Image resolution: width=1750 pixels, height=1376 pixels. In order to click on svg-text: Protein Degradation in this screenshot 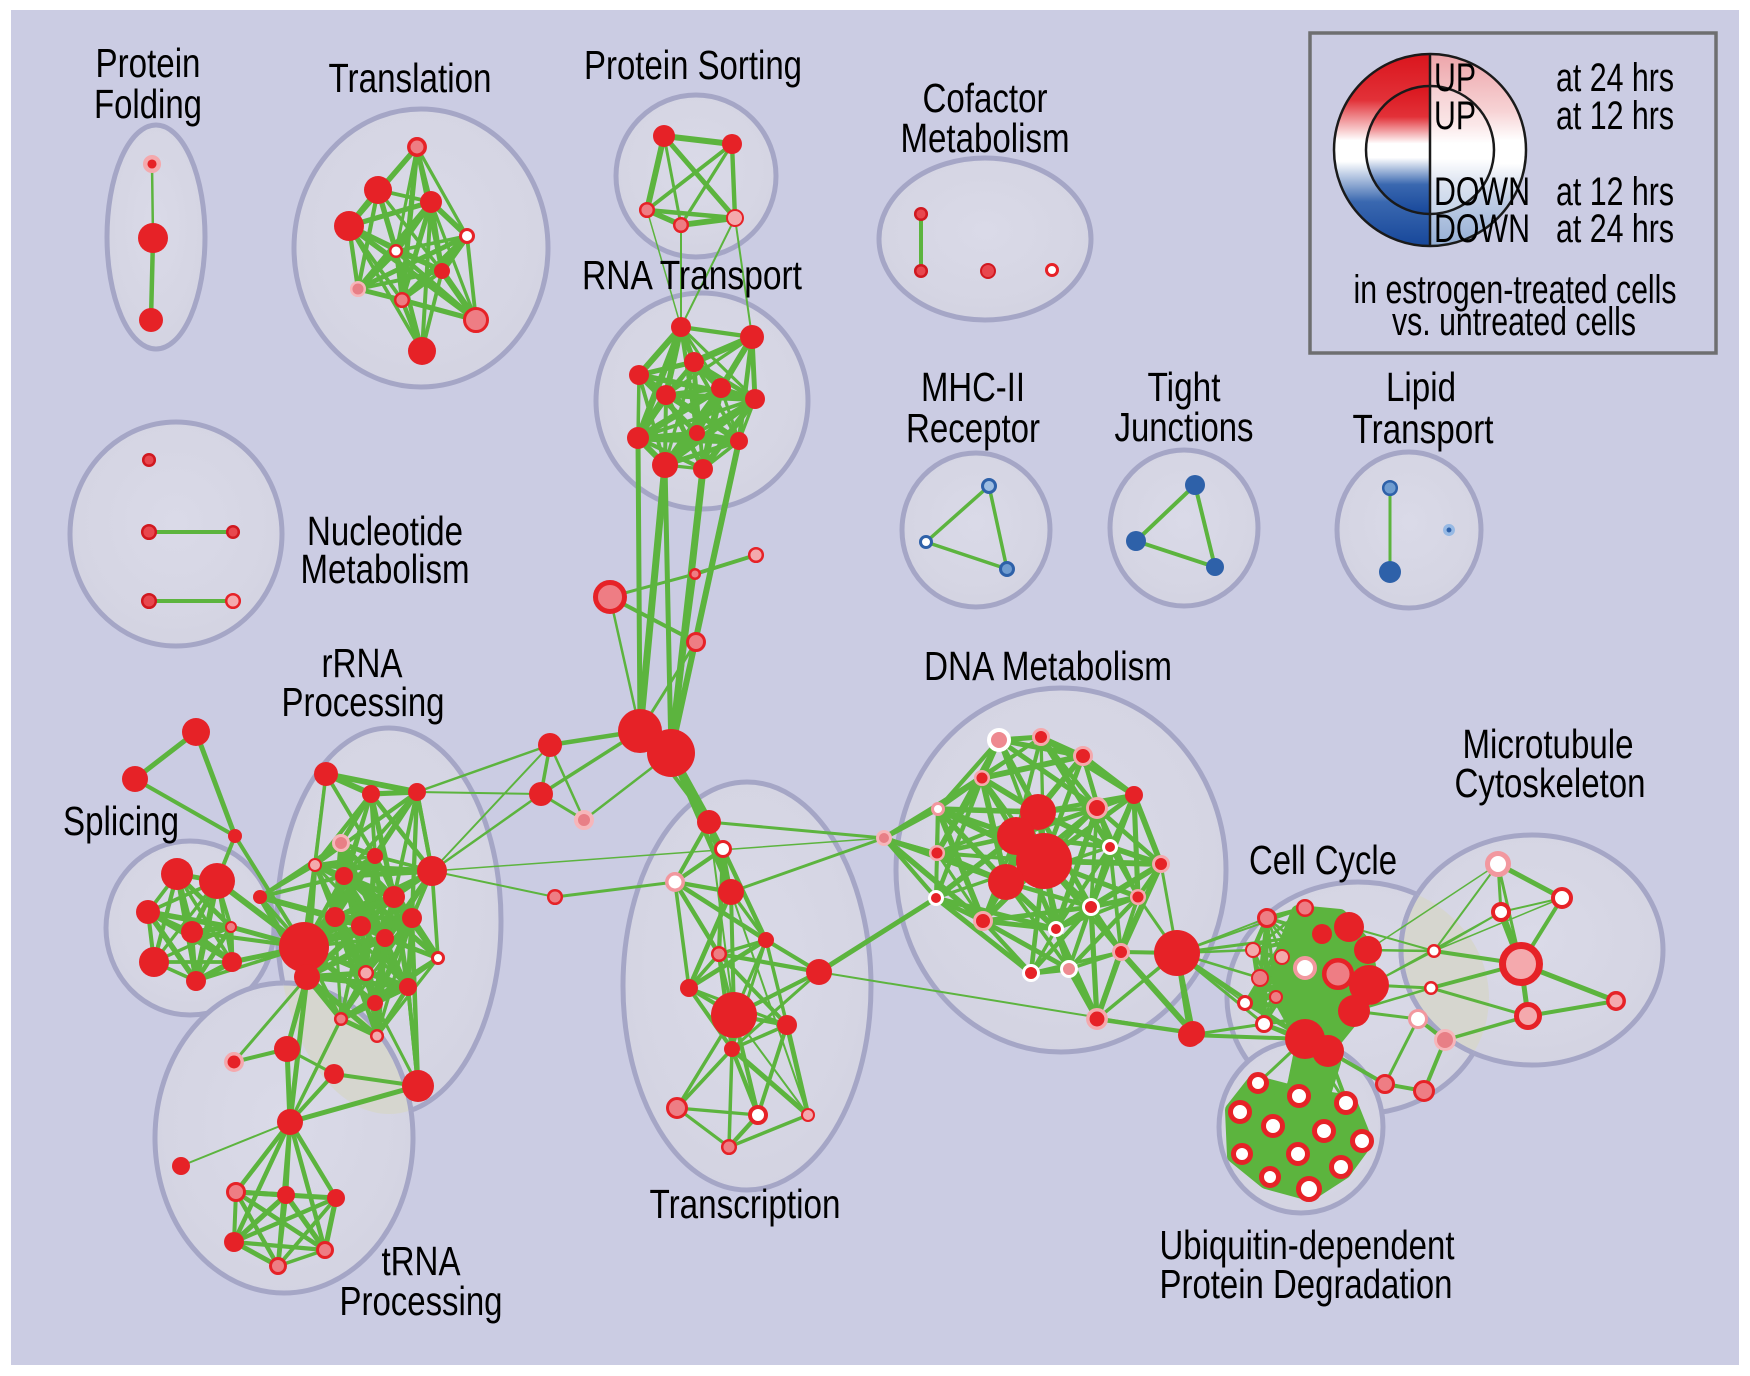, I will do `click(1306, 1284)`.